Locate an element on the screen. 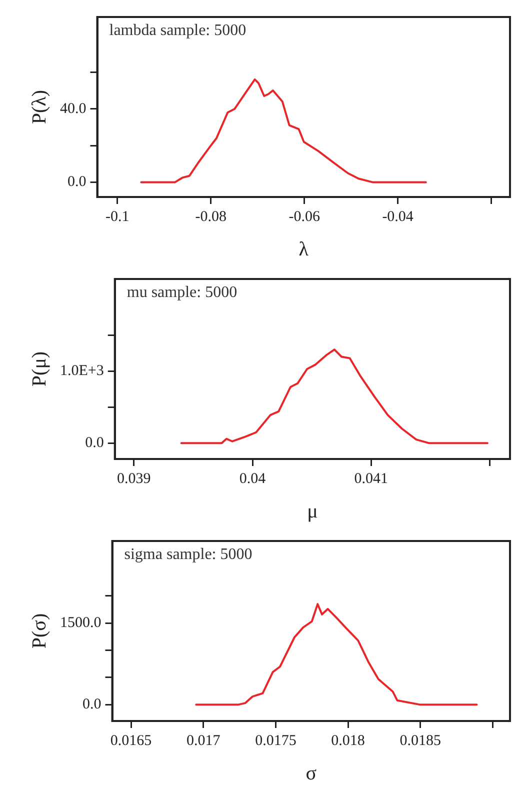 Image resolution: width=512 pixels, height=794 pixels. x-tick-label: 0.018 is located at coordinates (348, 740).